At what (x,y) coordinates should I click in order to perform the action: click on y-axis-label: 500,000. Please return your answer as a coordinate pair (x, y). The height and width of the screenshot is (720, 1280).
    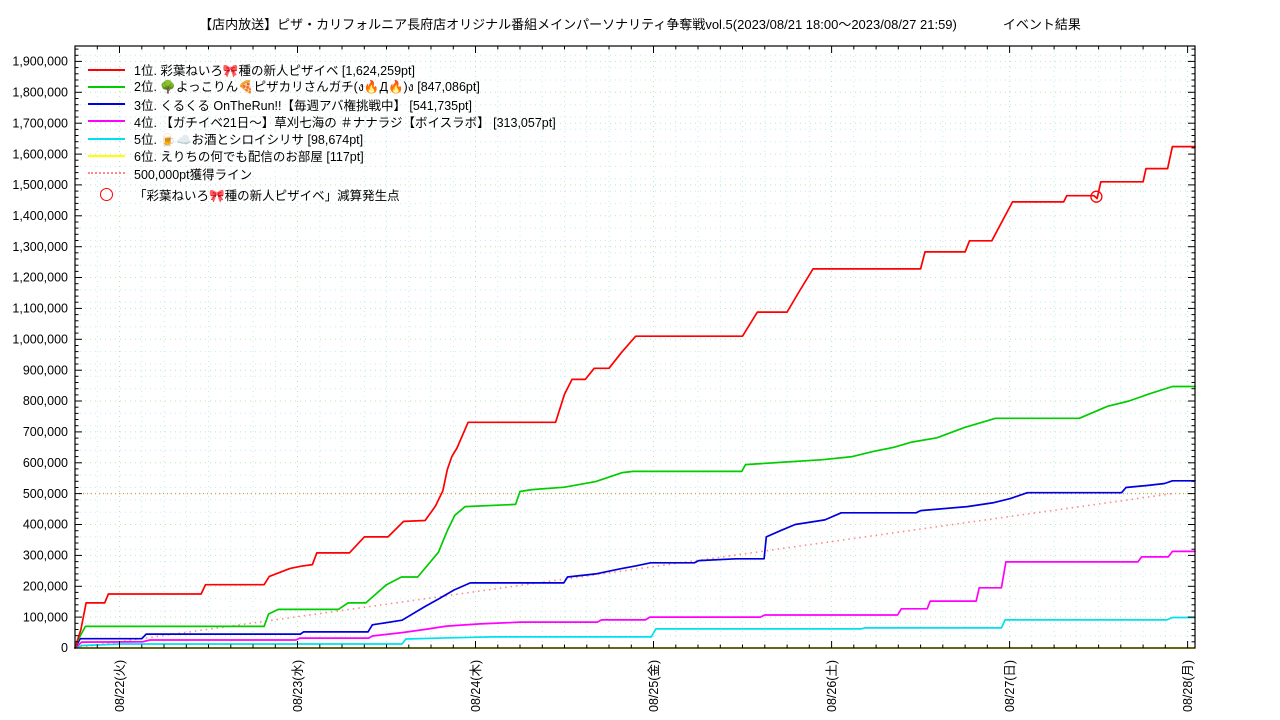
    Looking at the image, I should click on (45, 494).